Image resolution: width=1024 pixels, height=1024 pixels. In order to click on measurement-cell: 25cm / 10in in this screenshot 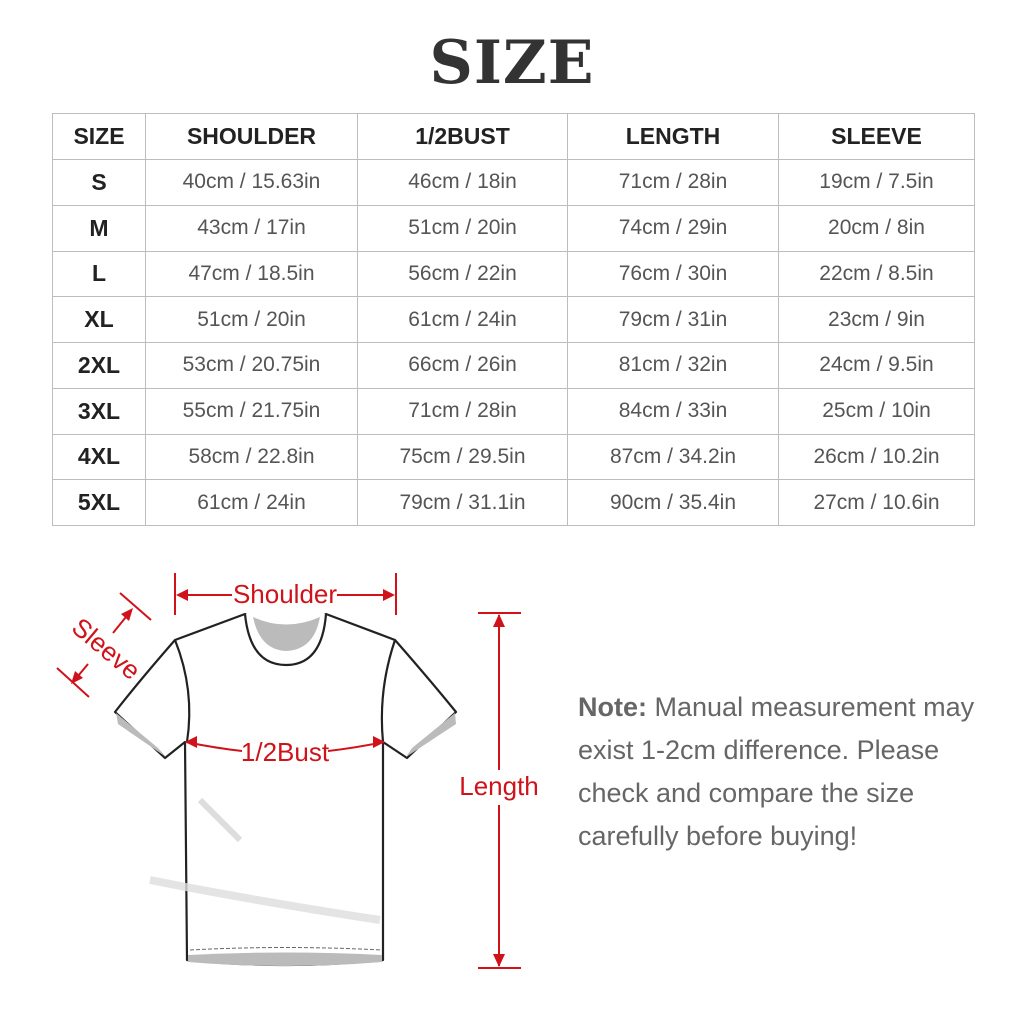, I will do `click(876, 411)`.